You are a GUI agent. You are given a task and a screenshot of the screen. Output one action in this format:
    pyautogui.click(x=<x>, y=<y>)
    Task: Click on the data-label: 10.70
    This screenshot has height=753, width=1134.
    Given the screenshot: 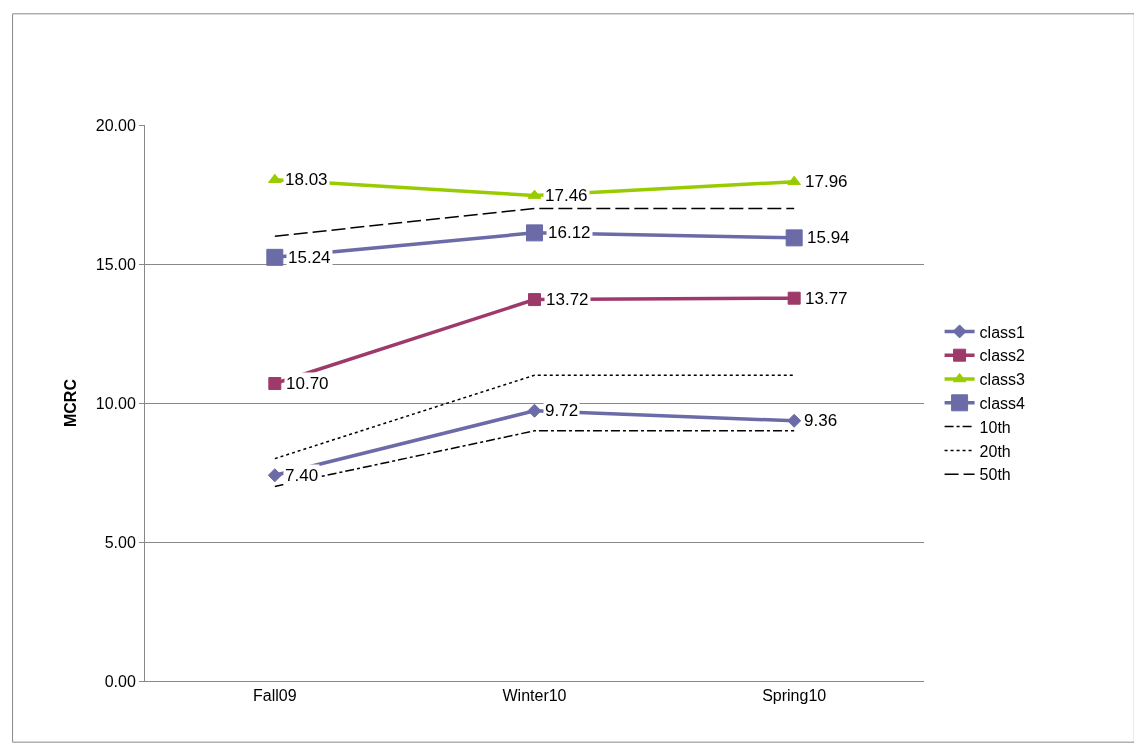 What is the action you would take?
    pyautogui.click(x=307, y=383)
    